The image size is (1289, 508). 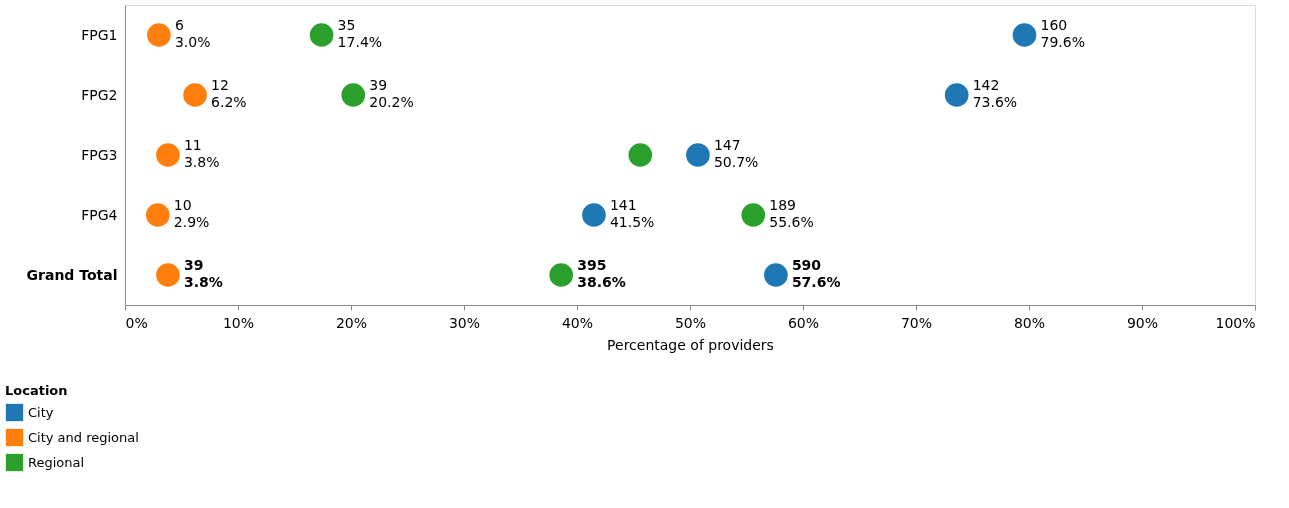 I want to click on x-tick-label: 90%, so click(x=1142, y=322).